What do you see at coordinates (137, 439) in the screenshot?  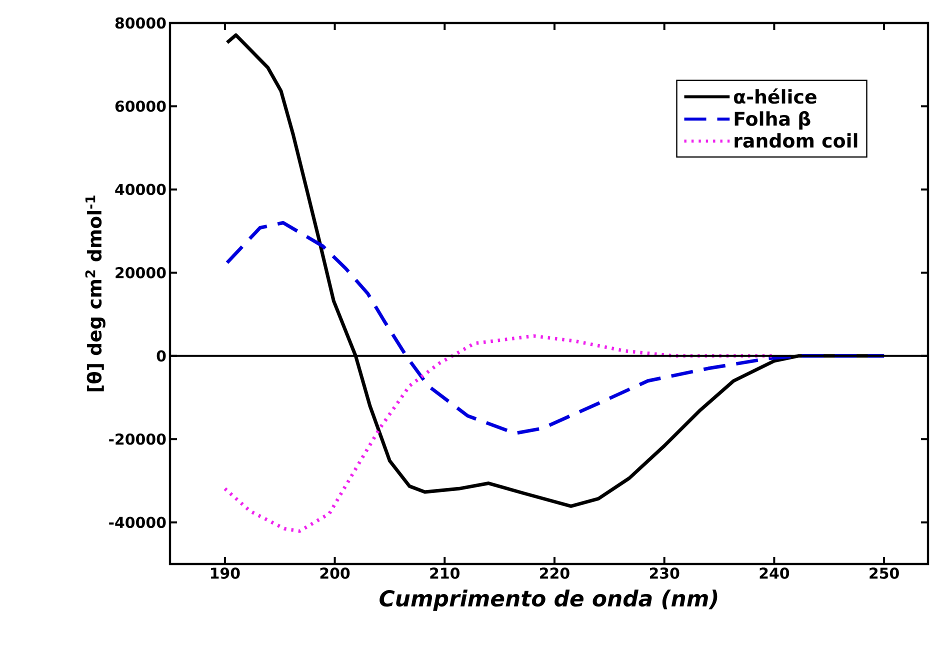 I see `y-tick-label: -20000` at bounding box center [137, 439].